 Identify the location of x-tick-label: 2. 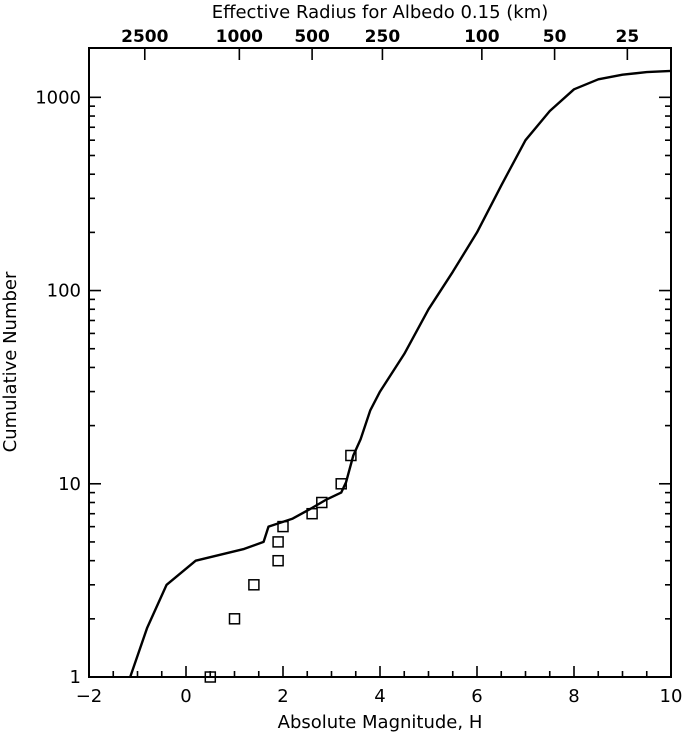
(282, 696).